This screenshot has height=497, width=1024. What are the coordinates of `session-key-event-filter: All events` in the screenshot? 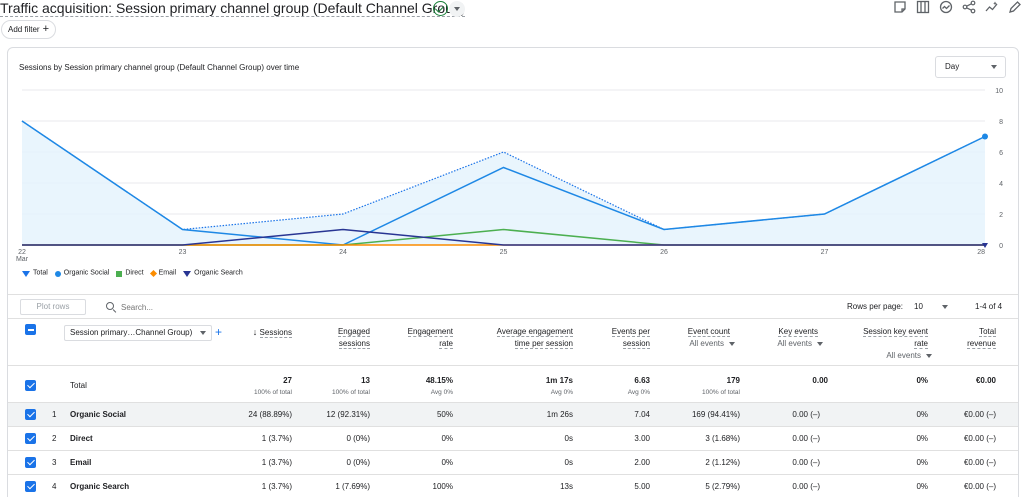 It's located at (886, 356).